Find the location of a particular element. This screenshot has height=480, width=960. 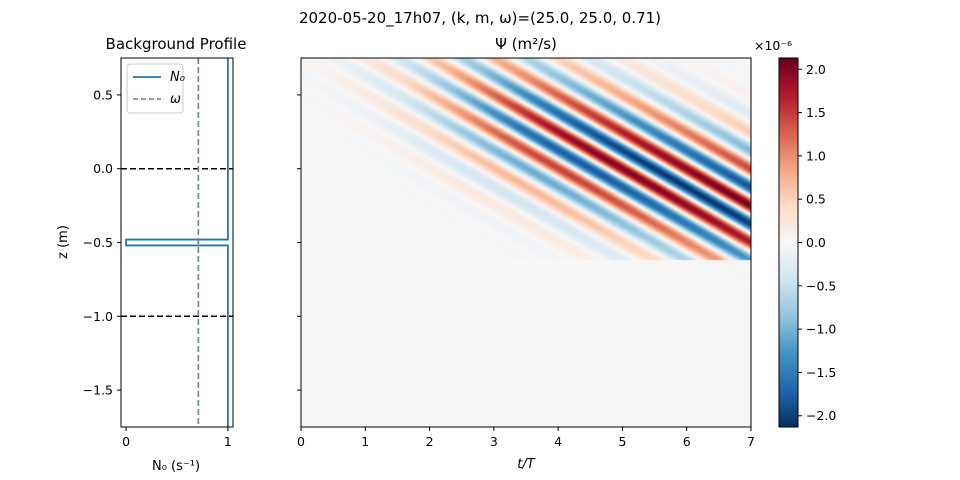

right-xtick-label-5: 5 is located at coordinates (622, 441).